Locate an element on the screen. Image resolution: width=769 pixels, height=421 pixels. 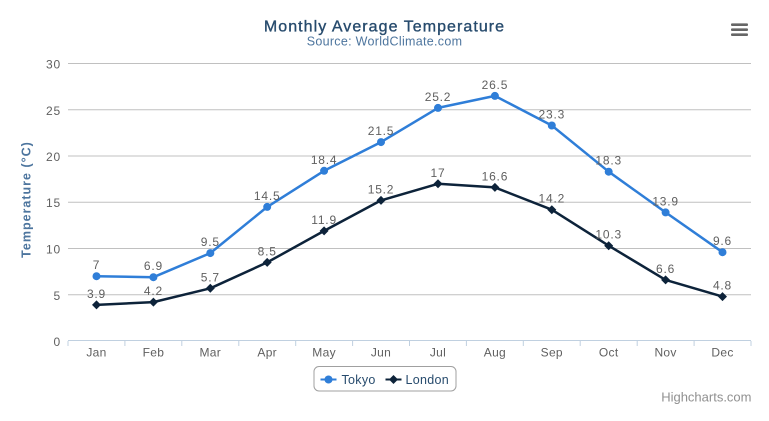
svg-text: Dec is located at coordinates (722, 352).